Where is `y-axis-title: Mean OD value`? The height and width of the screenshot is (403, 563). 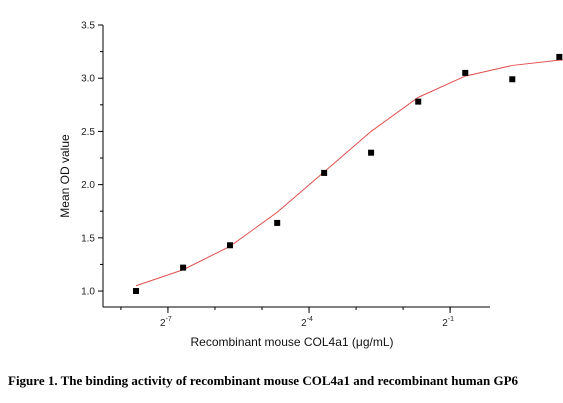
y-axis-title: Mean OD value is located at coordinates (65, 176).